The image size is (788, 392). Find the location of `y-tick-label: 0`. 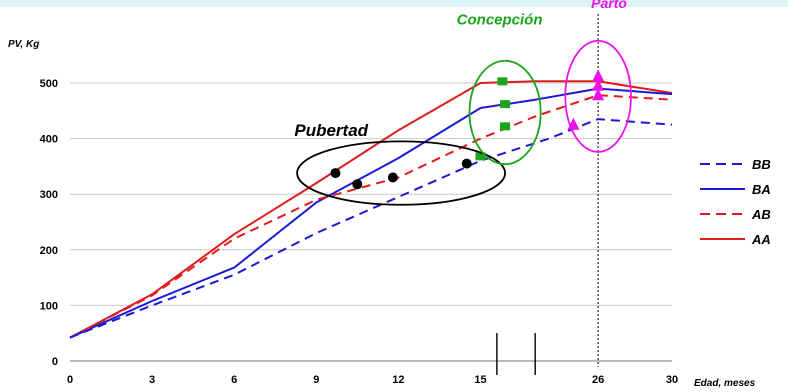

y-tick-label: 0 is located at coordinates (55, 362).